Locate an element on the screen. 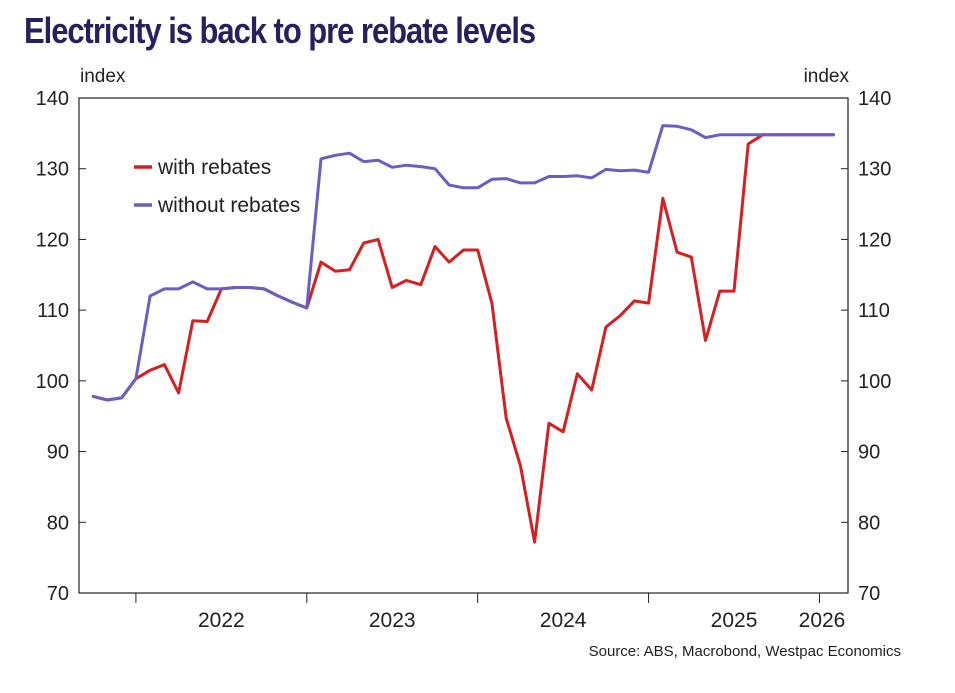 The image size is (955, 693). y-tick-label-left: 130 is located at coordinates (52, 170).